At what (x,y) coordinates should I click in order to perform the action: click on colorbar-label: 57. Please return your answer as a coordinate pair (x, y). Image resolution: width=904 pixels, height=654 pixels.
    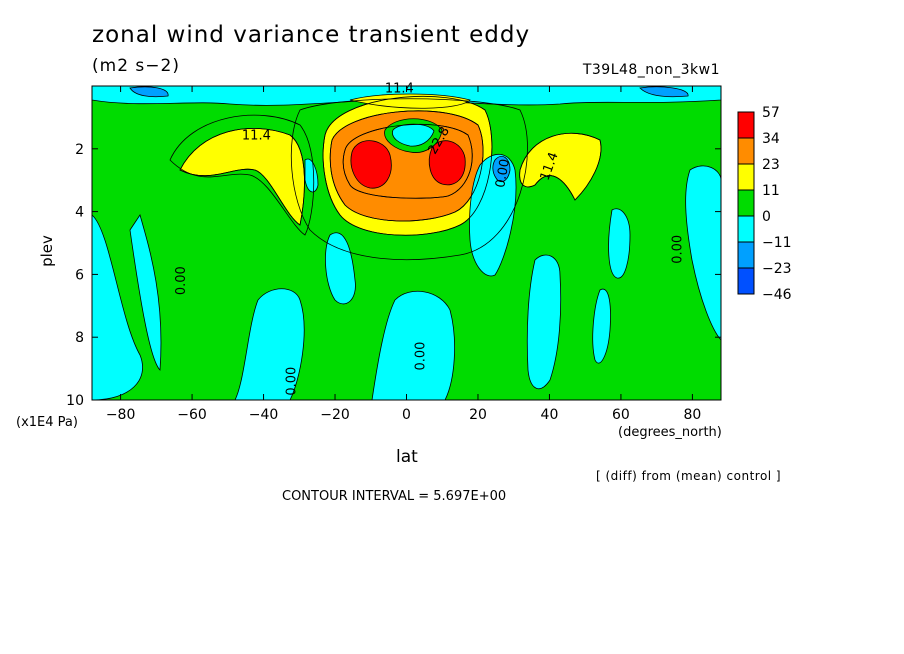
    Looking at the image, I should click on (771, 113).